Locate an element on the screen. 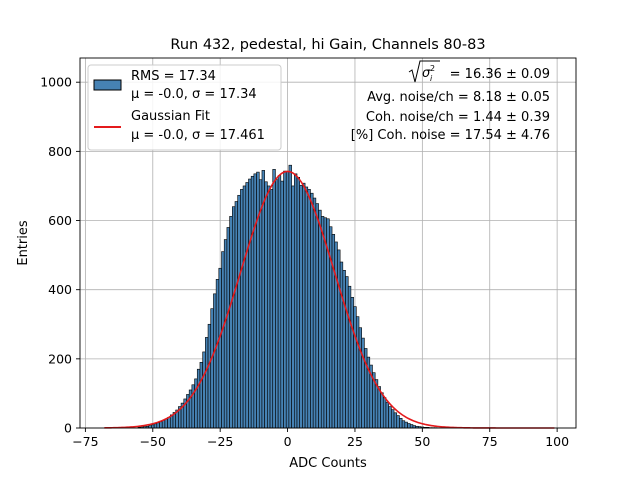 This screenshot has width=640, height=480. y-tick-label: 200 is located at coordinates (60, 358).